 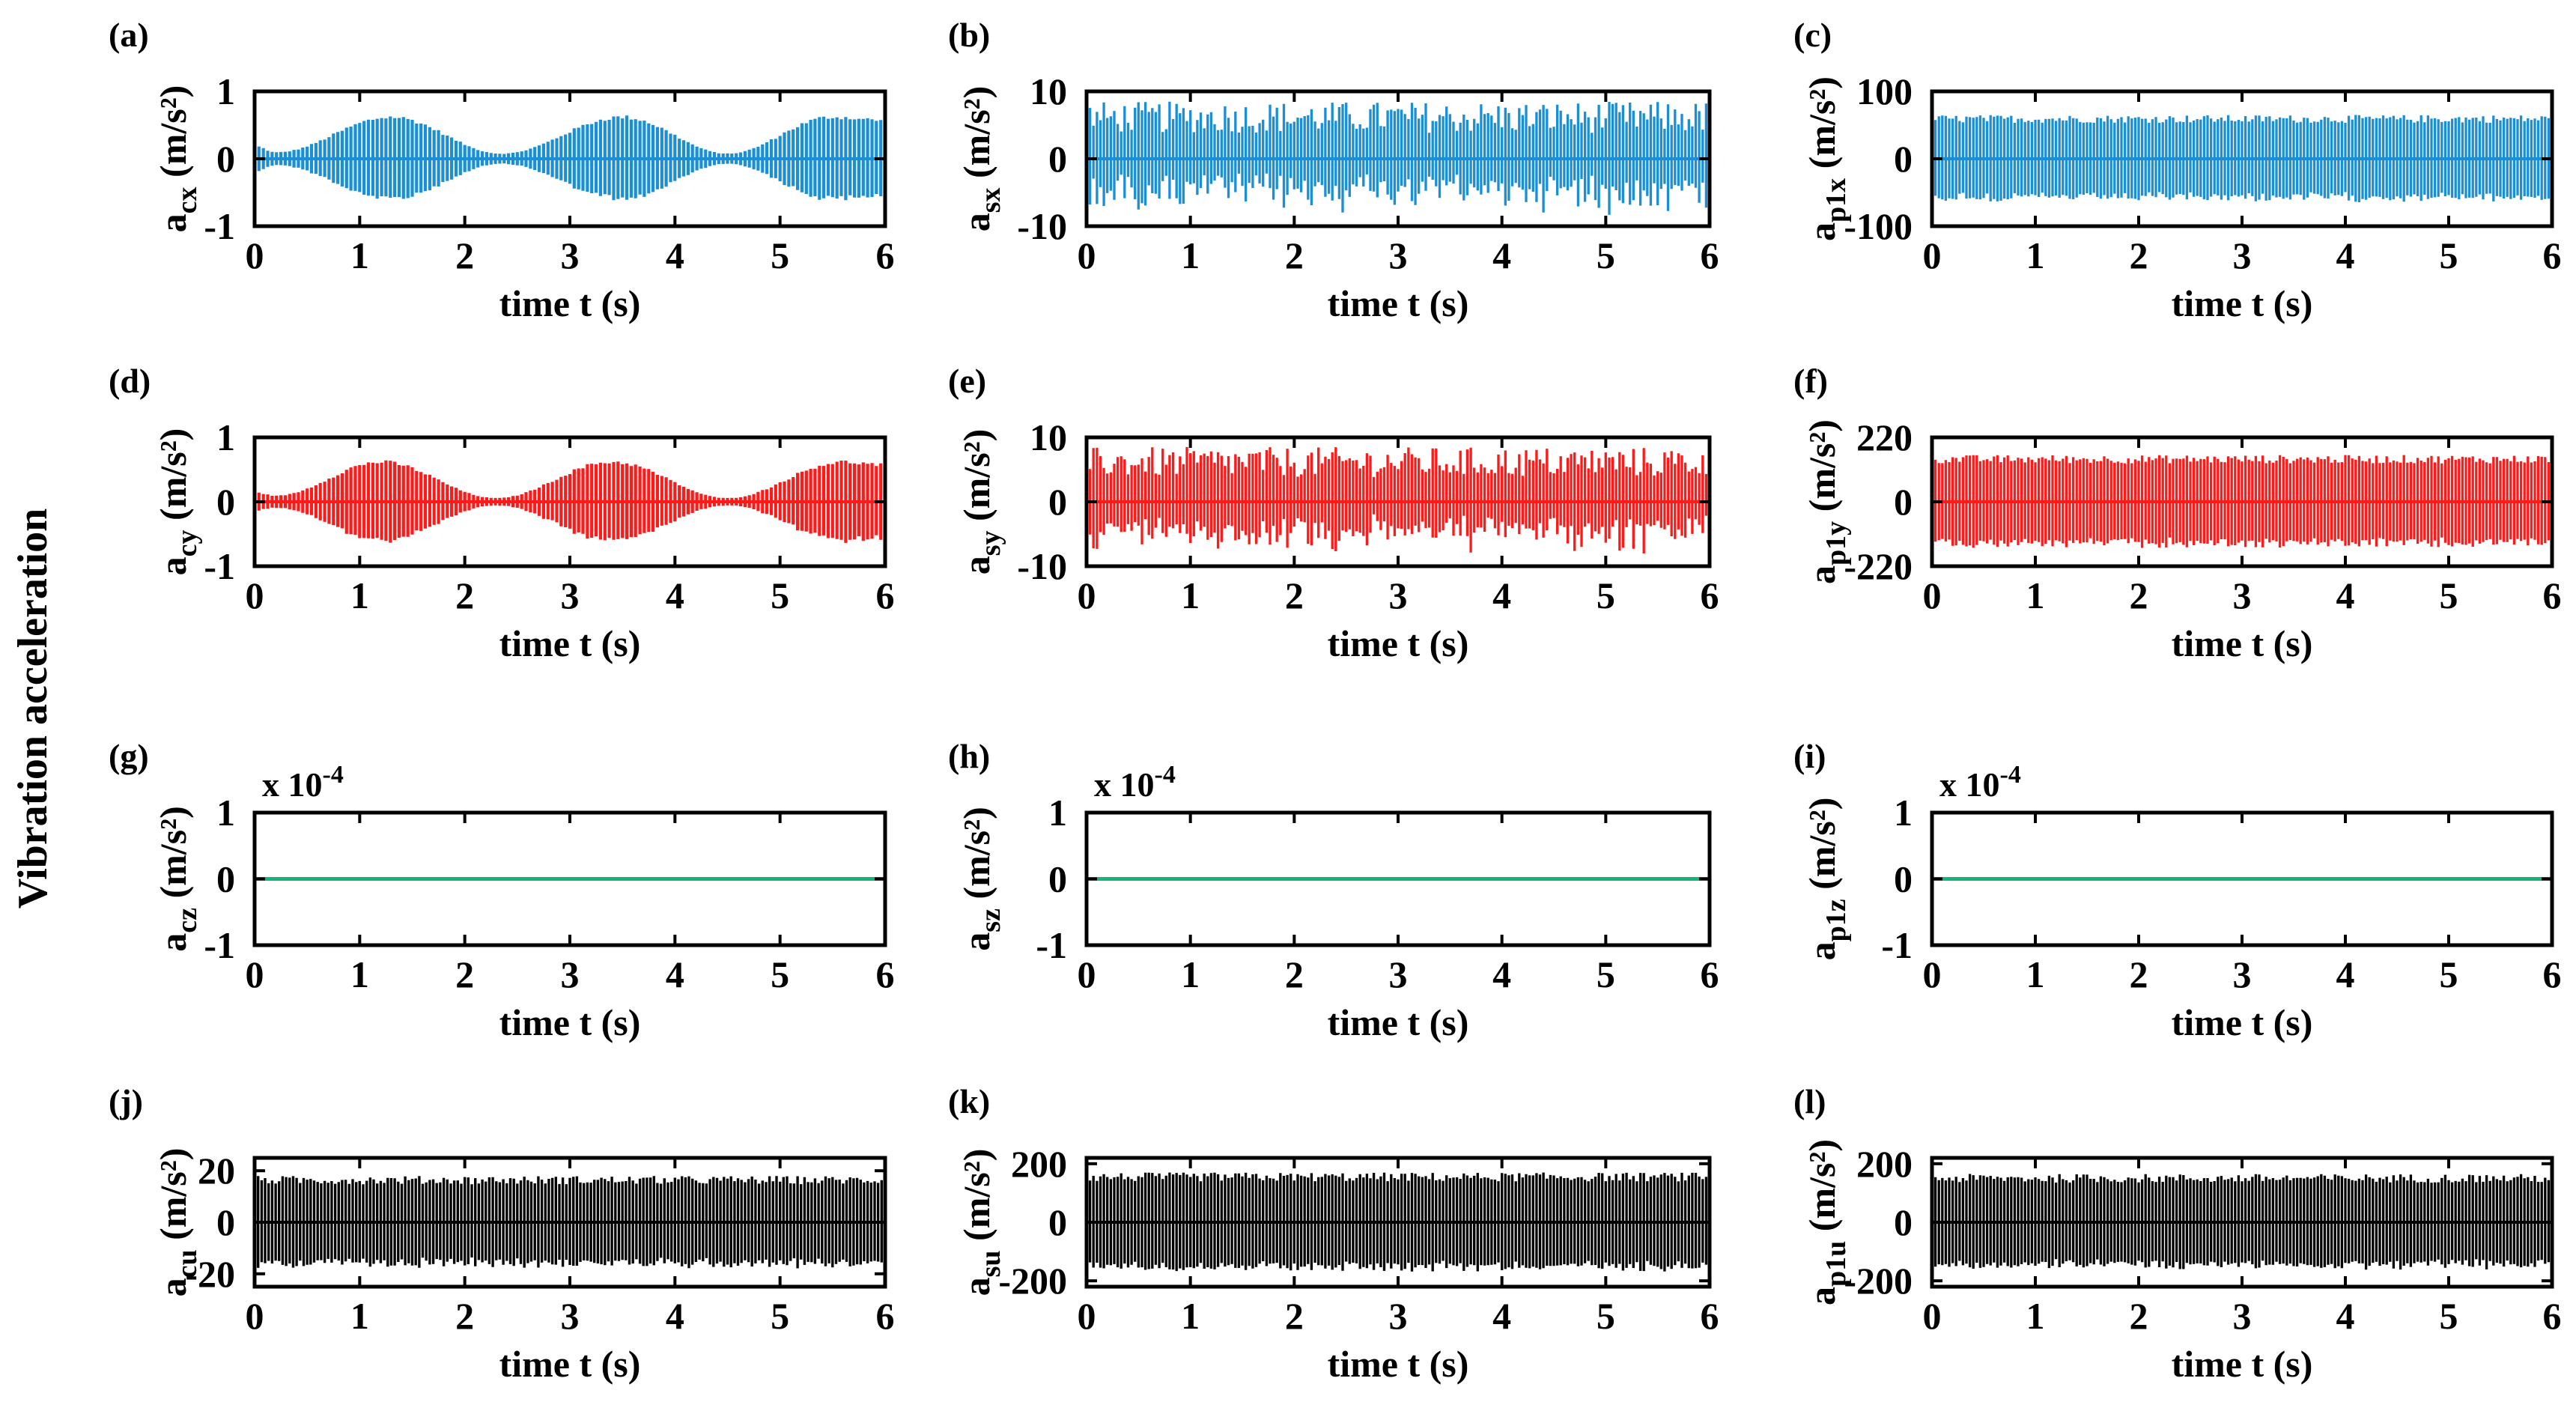 What do you see at coordinates (1878, 226) in the screenshot?
I see `y-tick-label: -100` at bounding box center [1878, 226].